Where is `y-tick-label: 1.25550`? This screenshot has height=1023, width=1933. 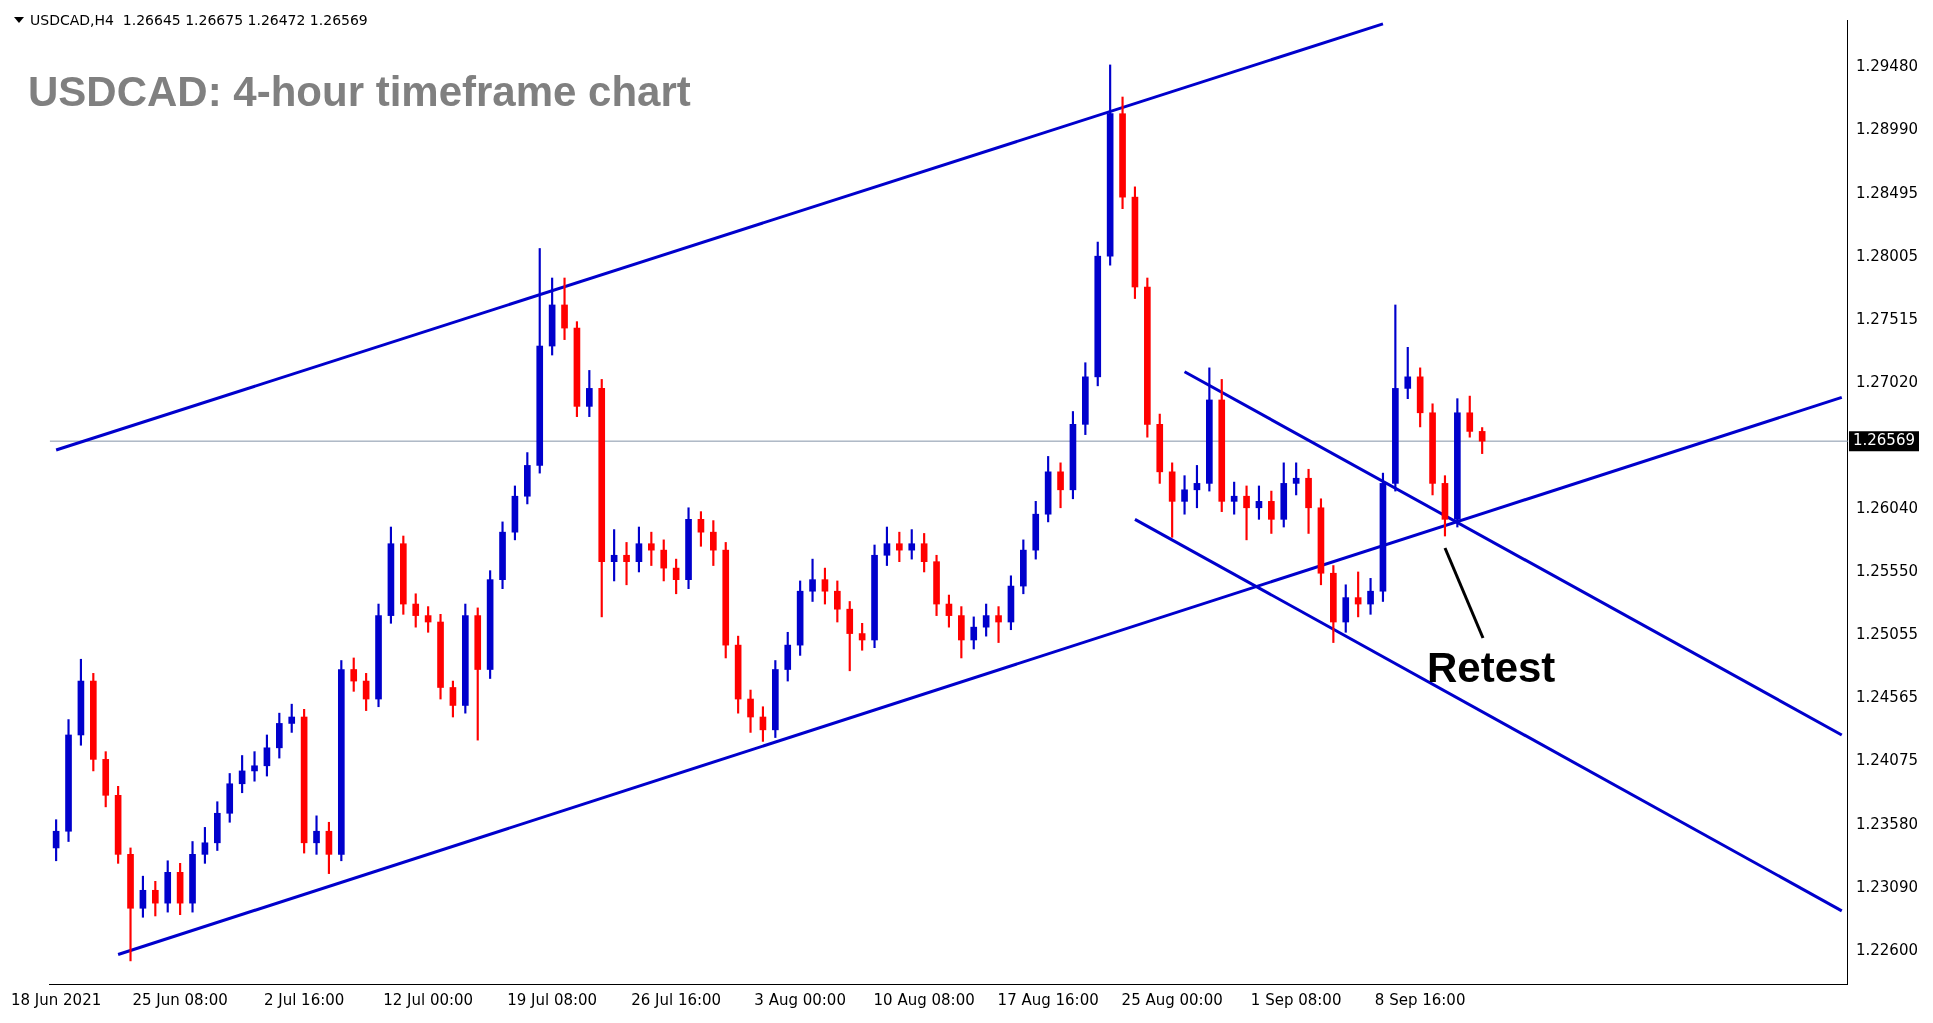 y-tick-label: 1.25550 is located at coordinates (1886, 570).